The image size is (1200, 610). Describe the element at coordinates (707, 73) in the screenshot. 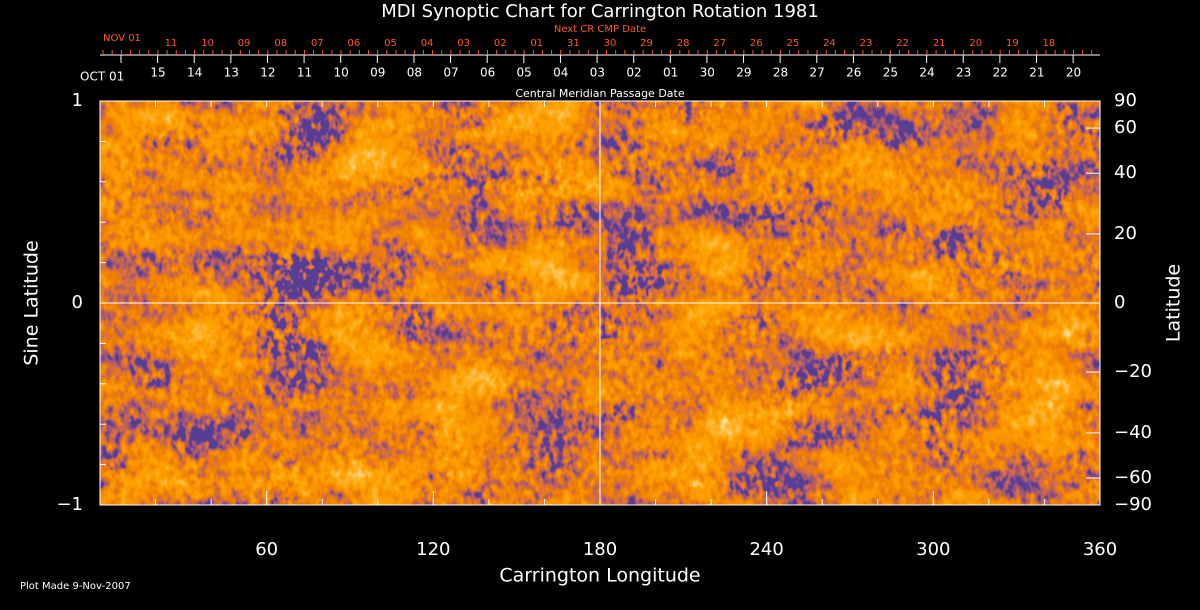

I see `cmp-date: 30` at that location.